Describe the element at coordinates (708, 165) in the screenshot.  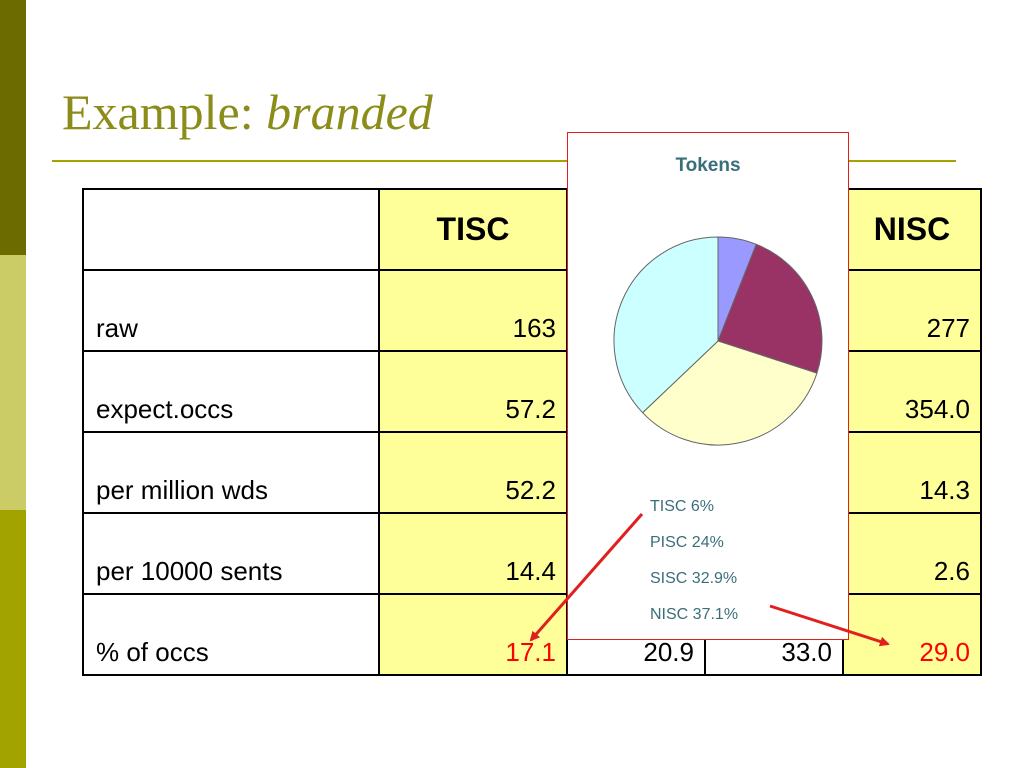
I see `chart-title: Tokens` at that location.